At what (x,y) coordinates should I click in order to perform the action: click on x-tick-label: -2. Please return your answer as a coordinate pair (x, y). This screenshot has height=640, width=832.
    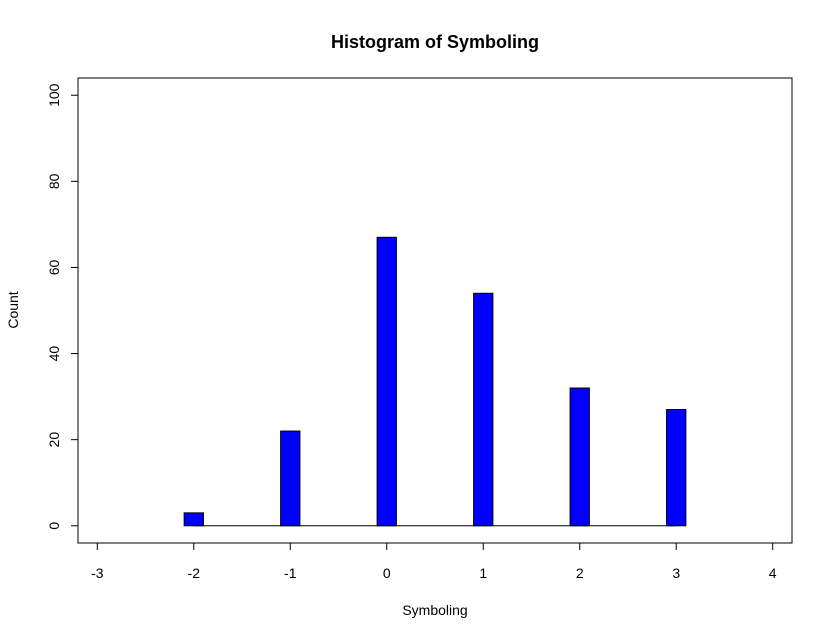
    Looking at the image, I should click on (194, 573).